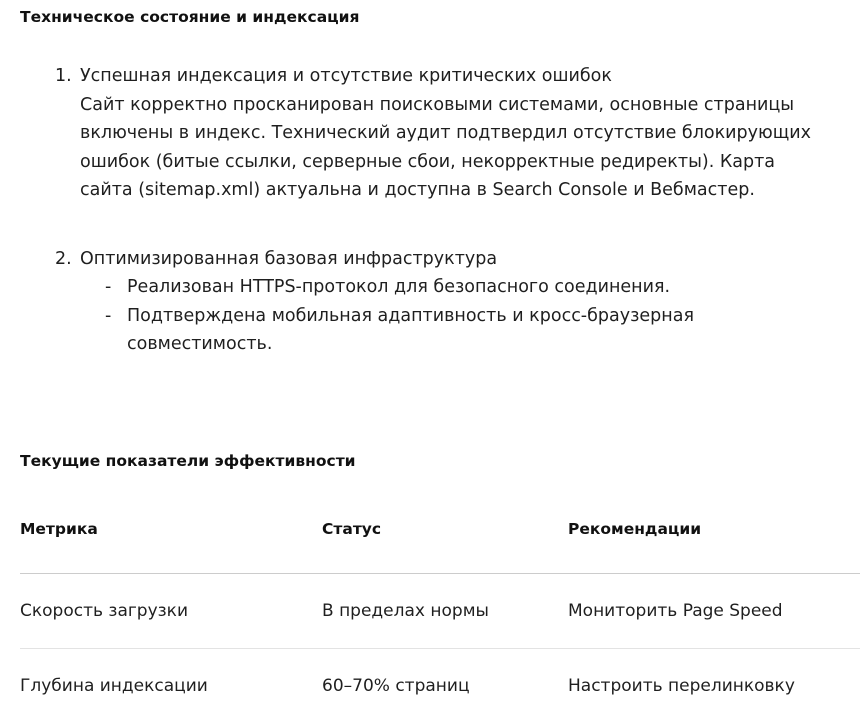  I want to click on table-cell: Скорость загрузки, so click(171, 611).